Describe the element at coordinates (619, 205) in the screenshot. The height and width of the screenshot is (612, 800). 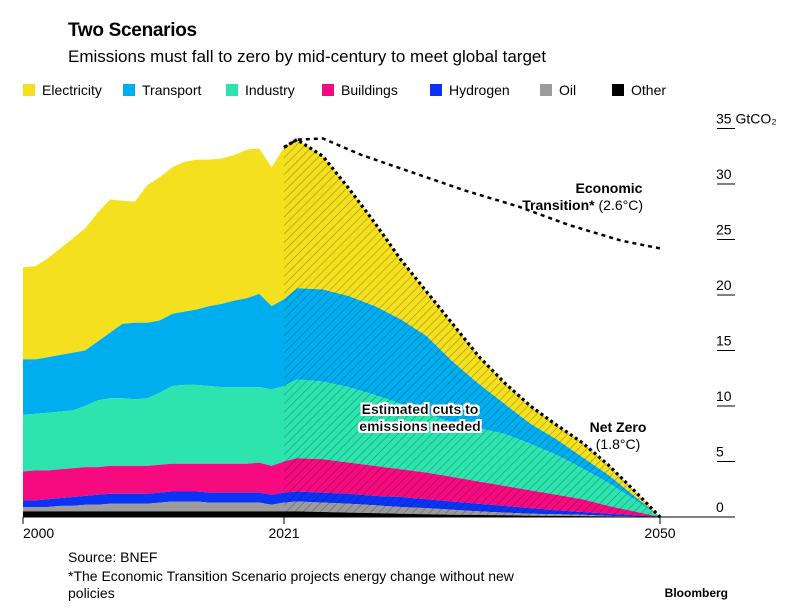
I see `economic-transition-temperature: (2.6°C)` at that location.